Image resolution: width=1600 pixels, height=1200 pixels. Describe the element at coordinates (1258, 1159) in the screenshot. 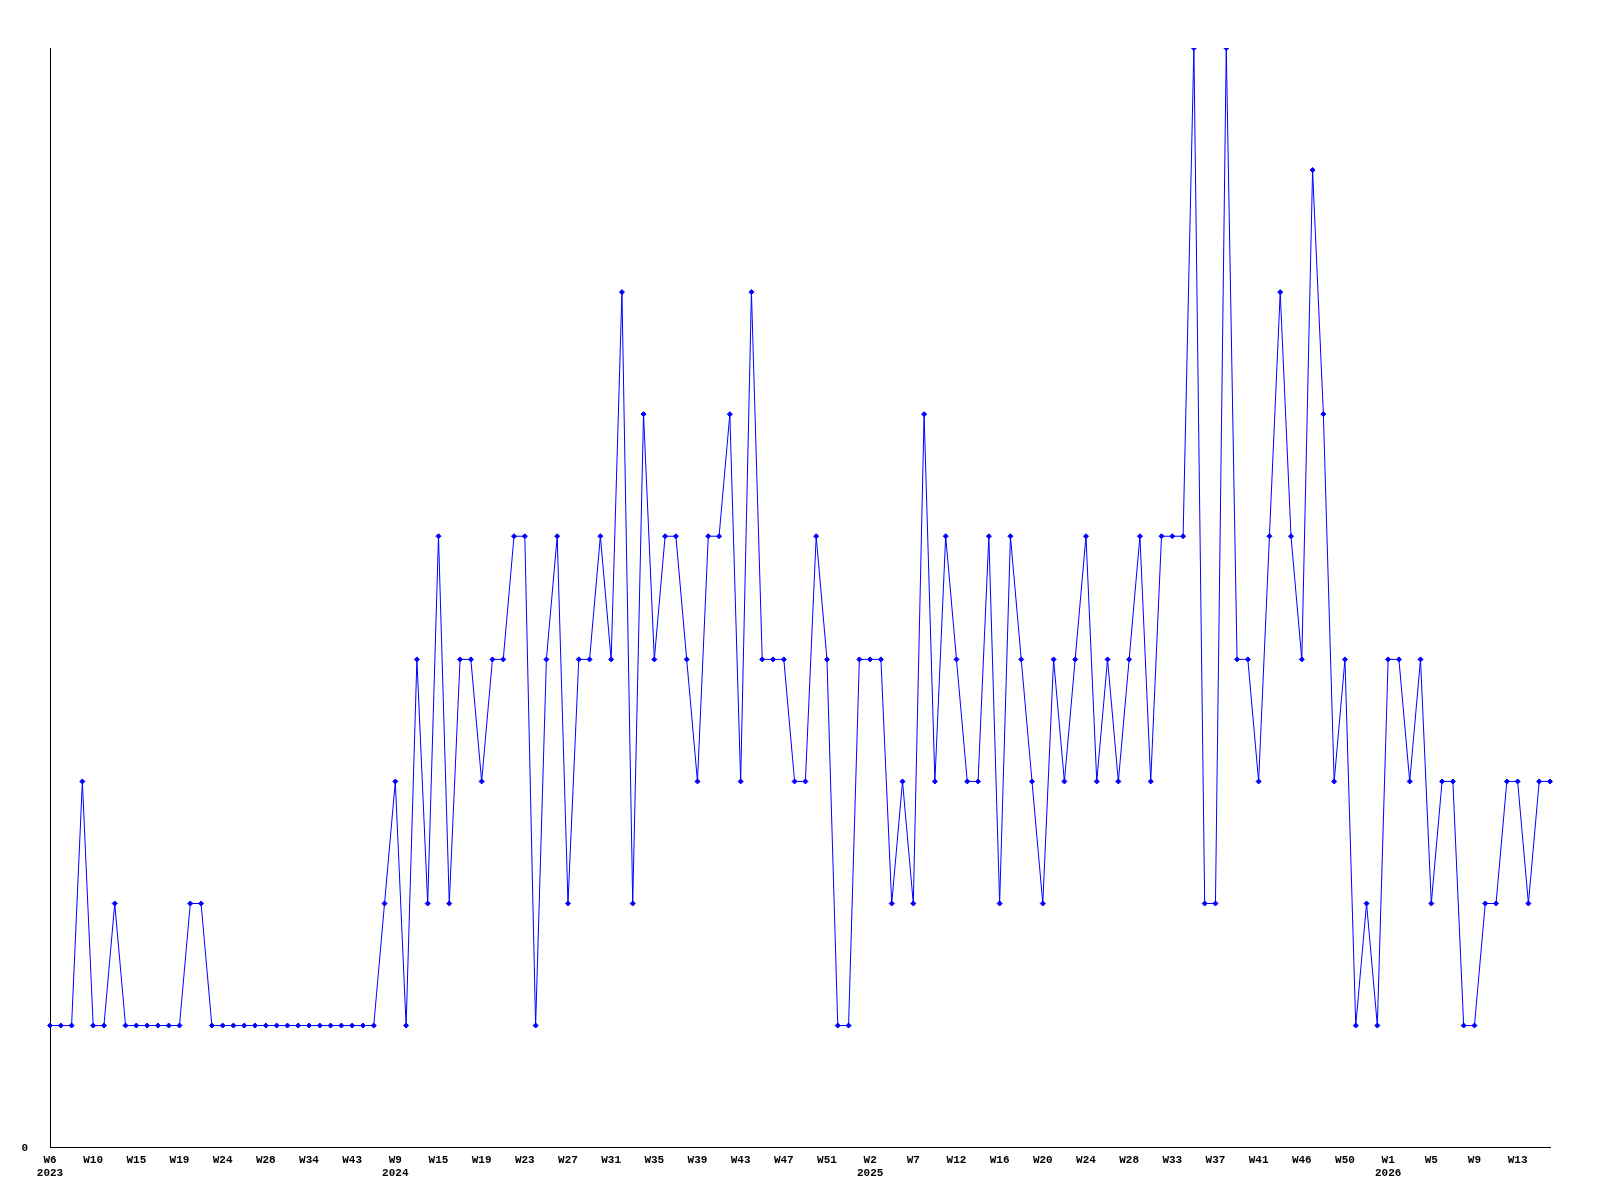

I see `x-tick-label: W41` at that location.